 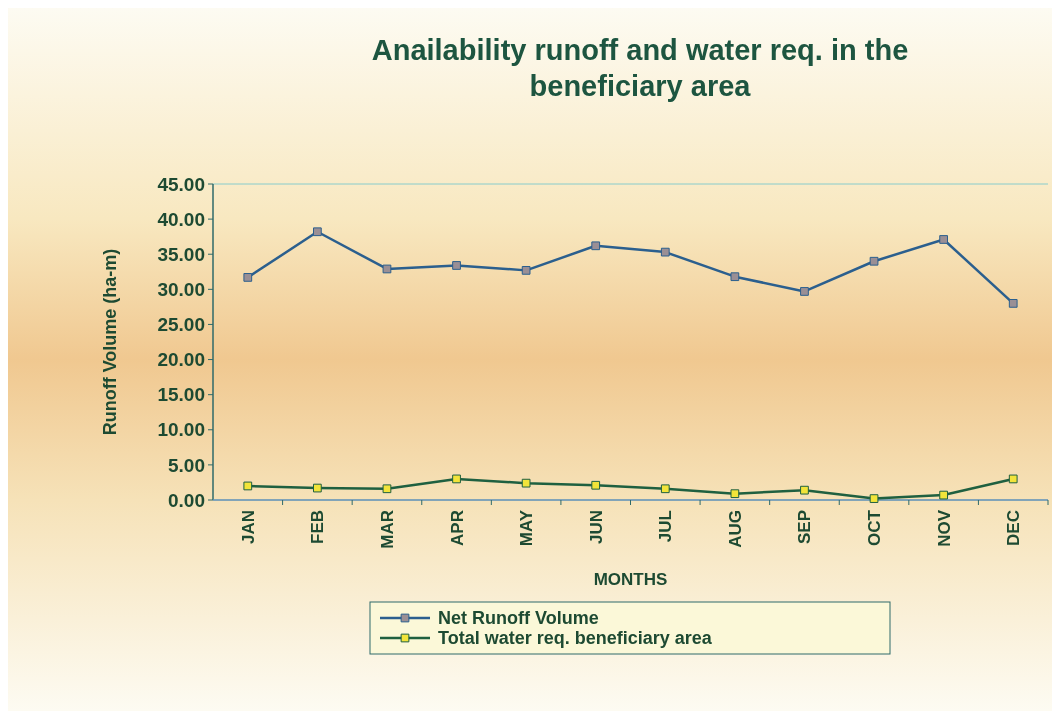 What do you see at coordinates (735, 529) in the screenshot?
I see `x-tick-label: AUG` at bounding box center [735, 529].